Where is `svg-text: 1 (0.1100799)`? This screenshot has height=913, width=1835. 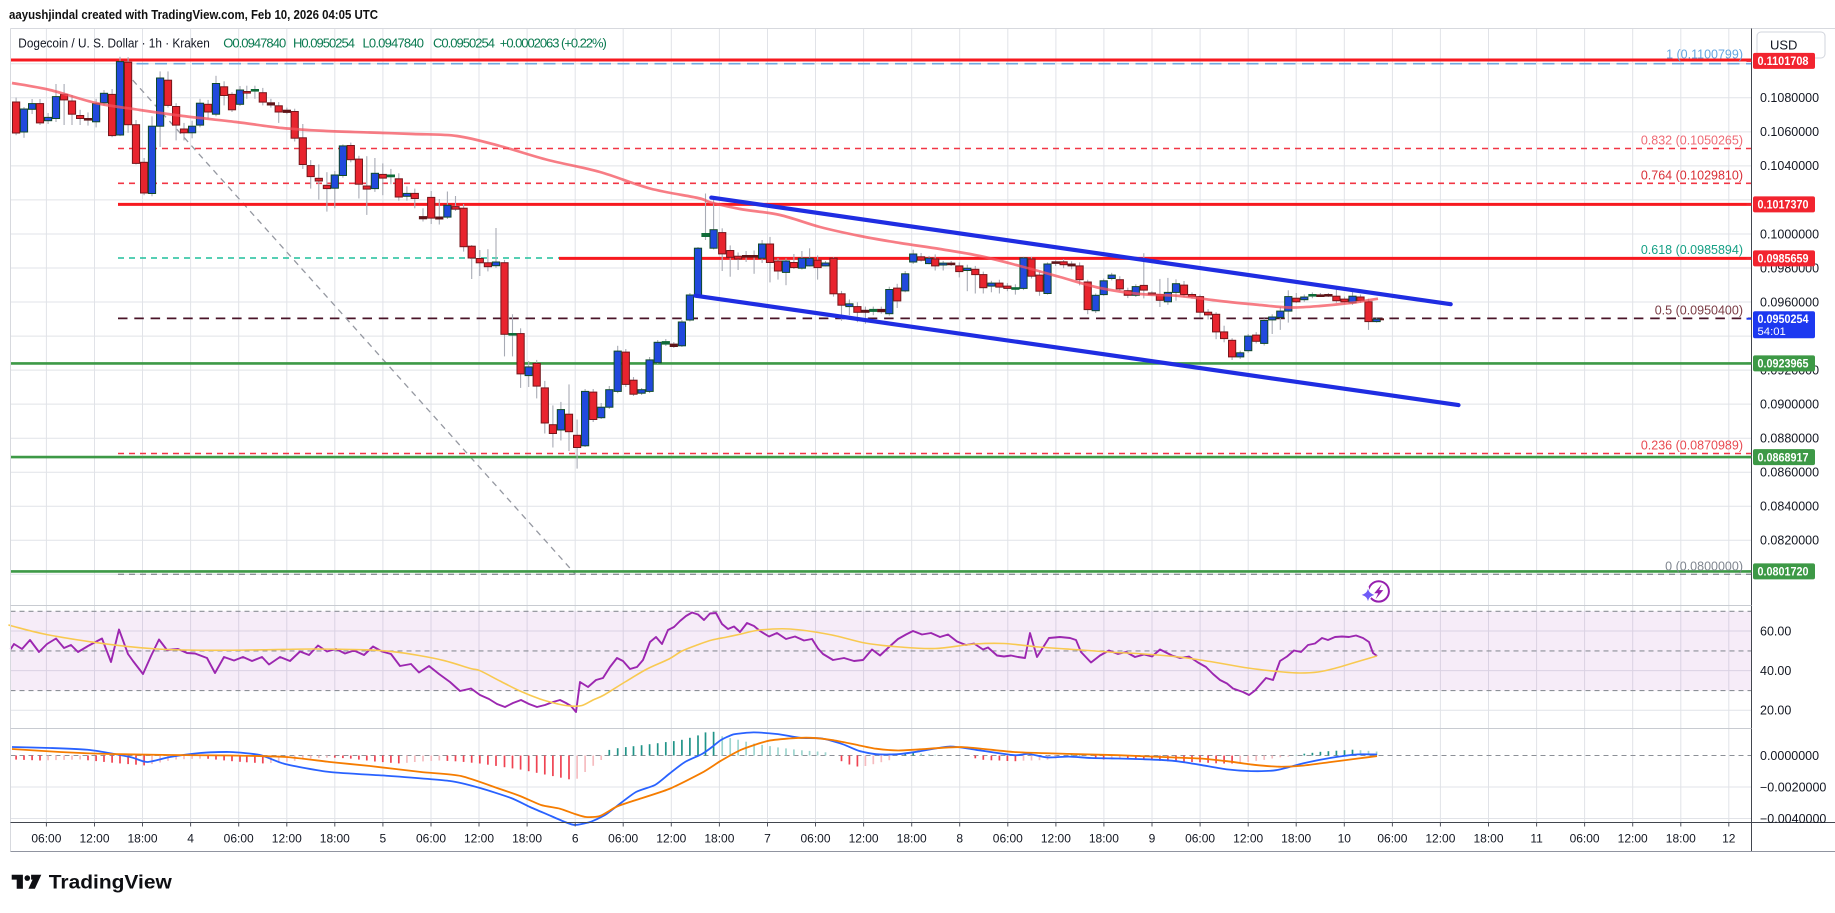 svg-text: 1 (0.1100799) is located at coordinates (1704, 55).